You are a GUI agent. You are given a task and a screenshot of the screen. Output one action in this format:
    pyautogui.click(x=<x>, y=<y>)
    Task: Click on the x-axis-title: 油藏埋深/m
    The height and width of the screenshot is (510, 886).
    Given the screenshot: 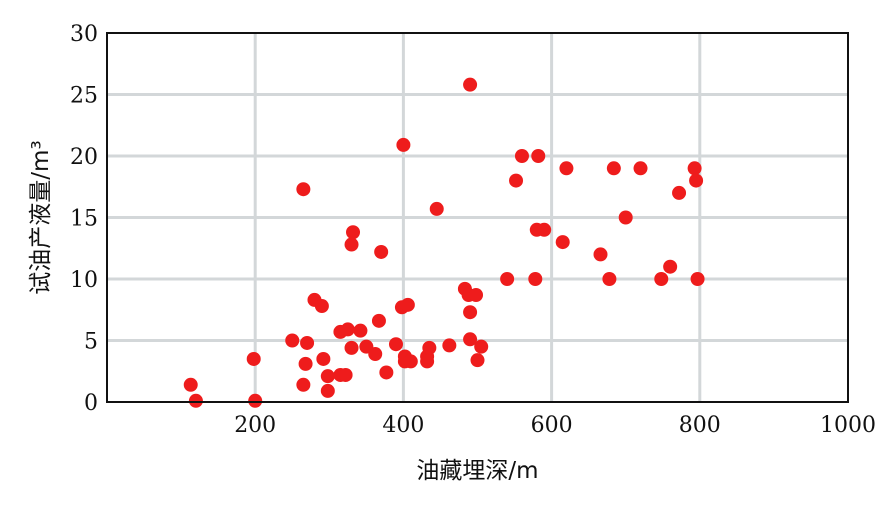 What is the action you would take?
    pyautogui.click(x=477, y=471)
    